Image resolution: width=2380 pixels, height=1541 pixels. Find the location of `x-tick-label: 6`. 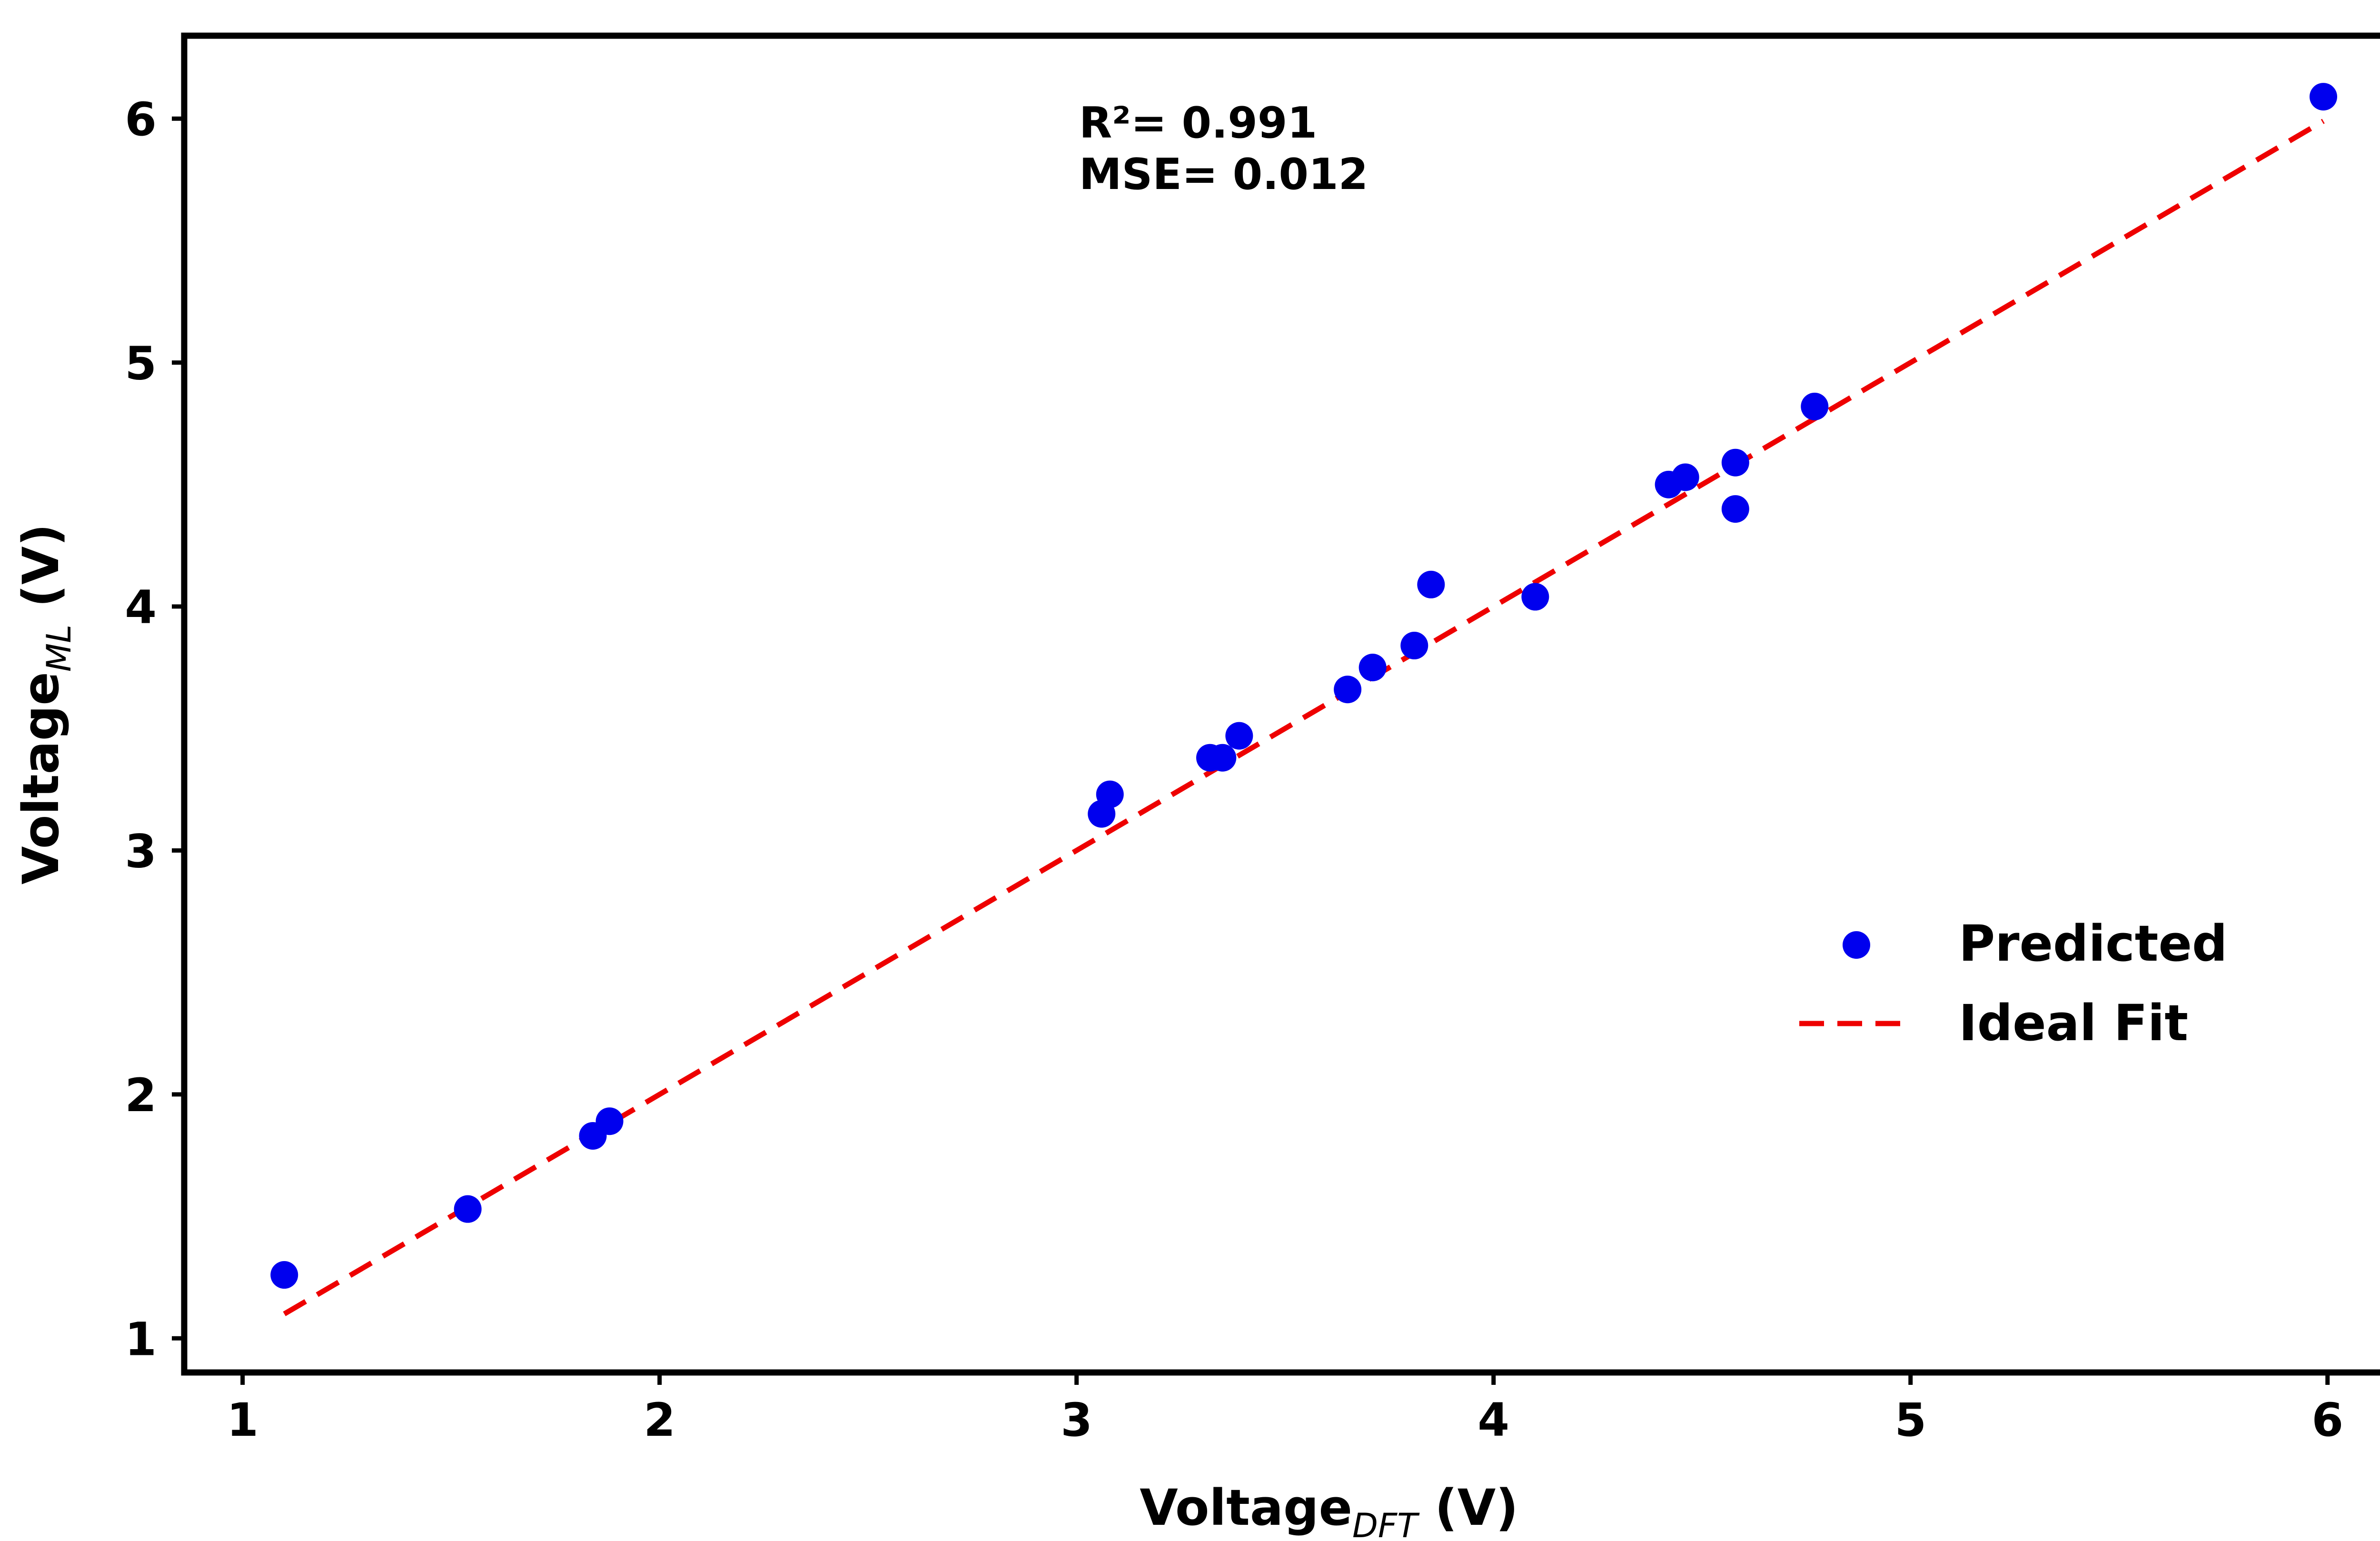

x-tick-label: 6 is located at coordinates (2327, 1420).